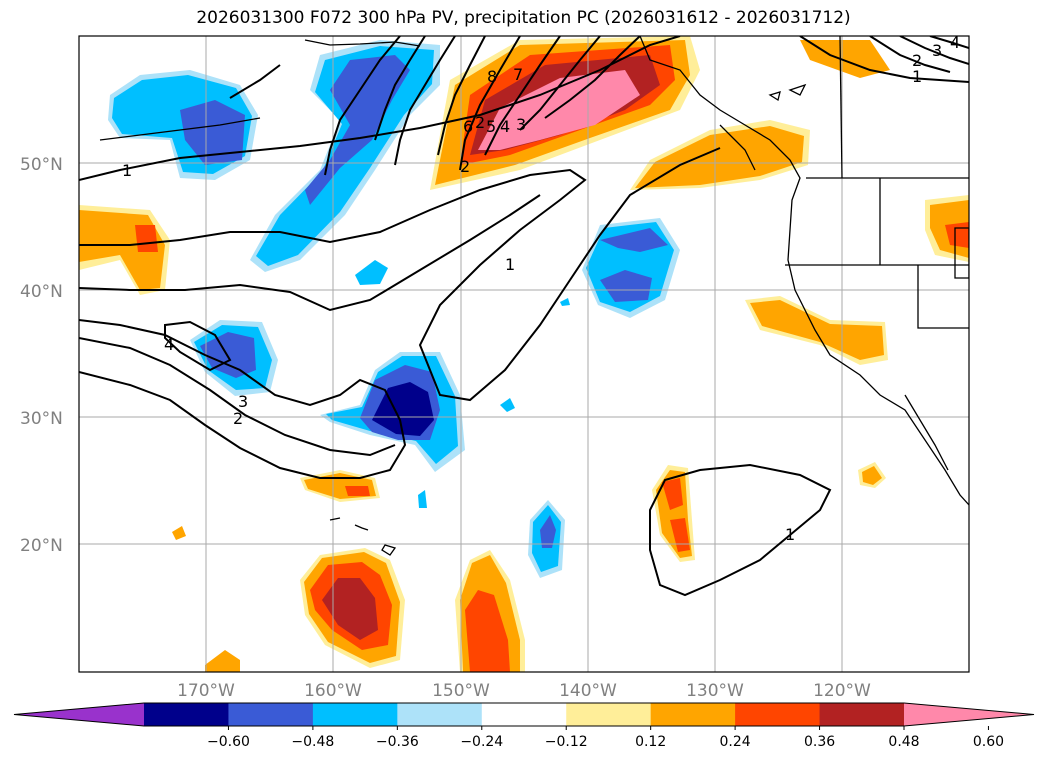 The height and width of the screenshot is (765, 1047). Describe the element at coordinates (524, 691) in the screenshot. I see `lon-axis-labels: 170°W 160°W 150°W 140°W 130°W 120°W` at that location.